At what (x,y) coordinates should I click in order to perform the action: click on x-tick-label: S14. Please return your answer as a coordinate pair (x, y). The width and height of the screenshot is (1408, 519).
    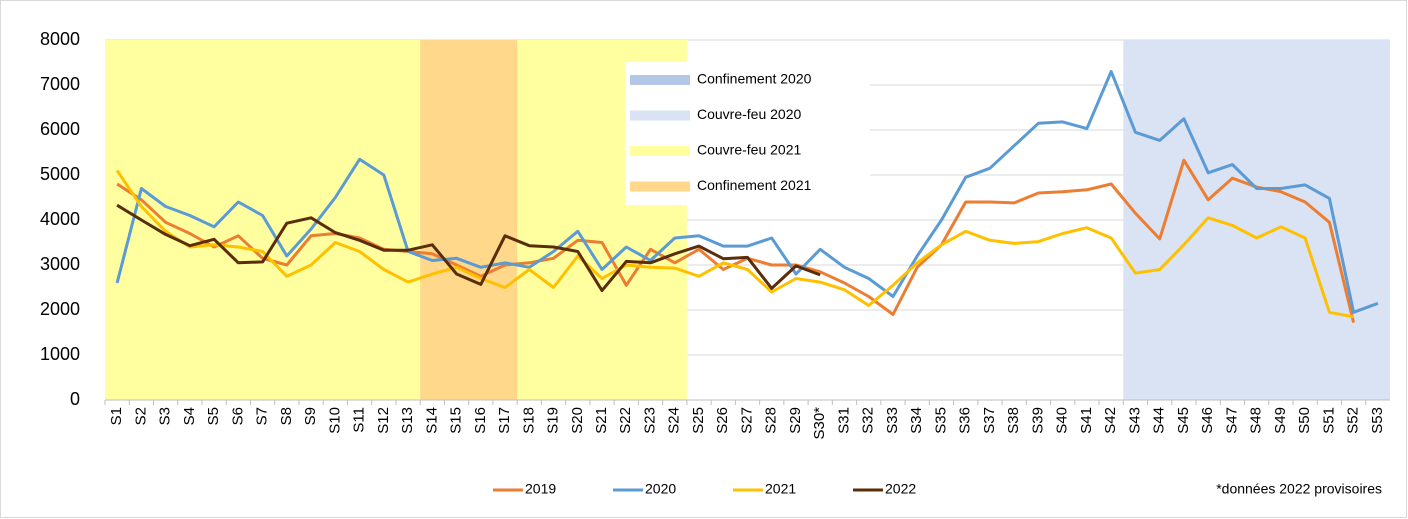
    Looking at the image, I should click on (431, 420).